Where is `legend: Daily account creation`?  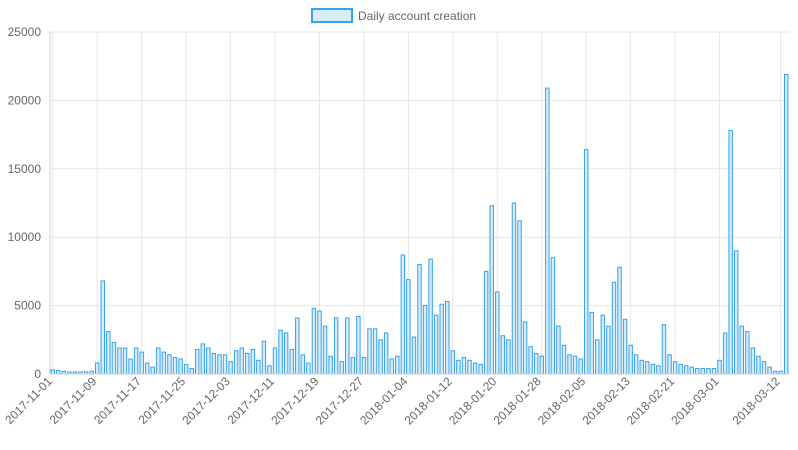 legend: Daily account creation is located at coordinates (393, 15).